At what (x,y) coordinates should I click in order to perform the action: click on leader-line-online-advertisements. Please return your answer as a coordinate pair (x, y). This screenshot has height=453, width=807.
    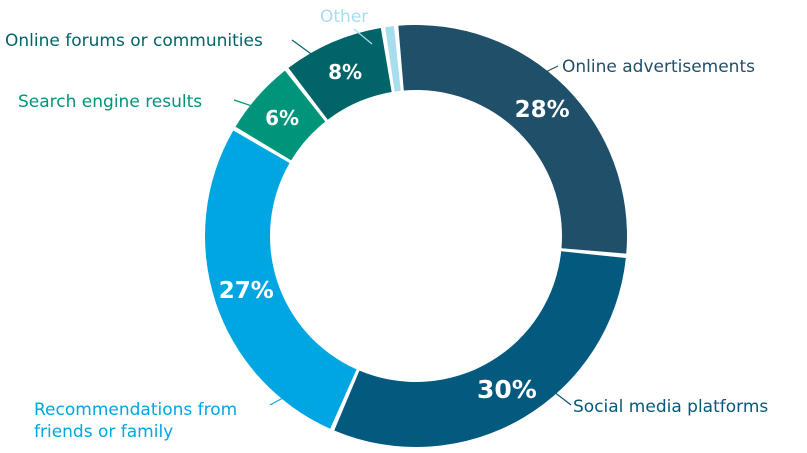
    Looking at the image, I should click on (541, 74).